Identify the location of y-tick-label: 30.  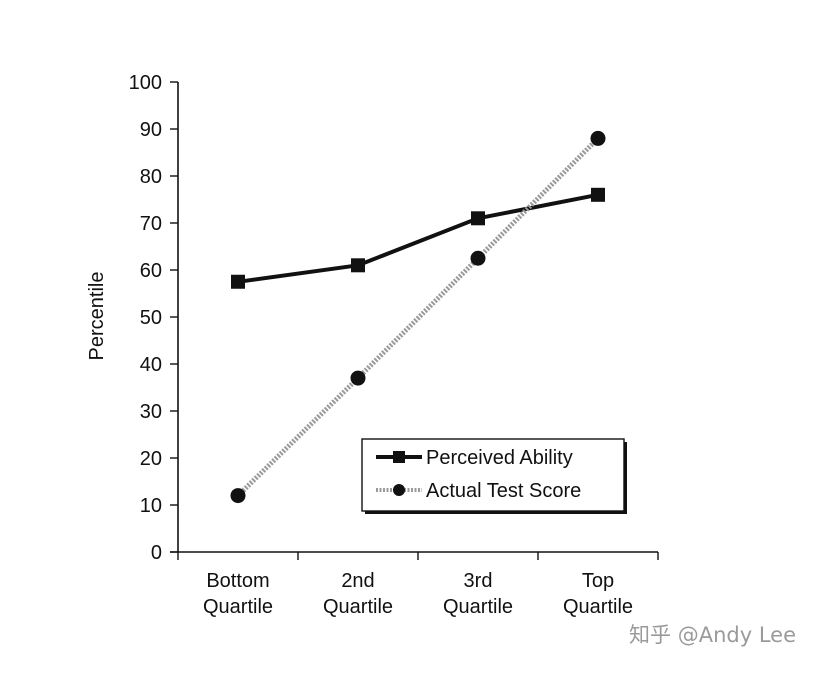
(151, 412).